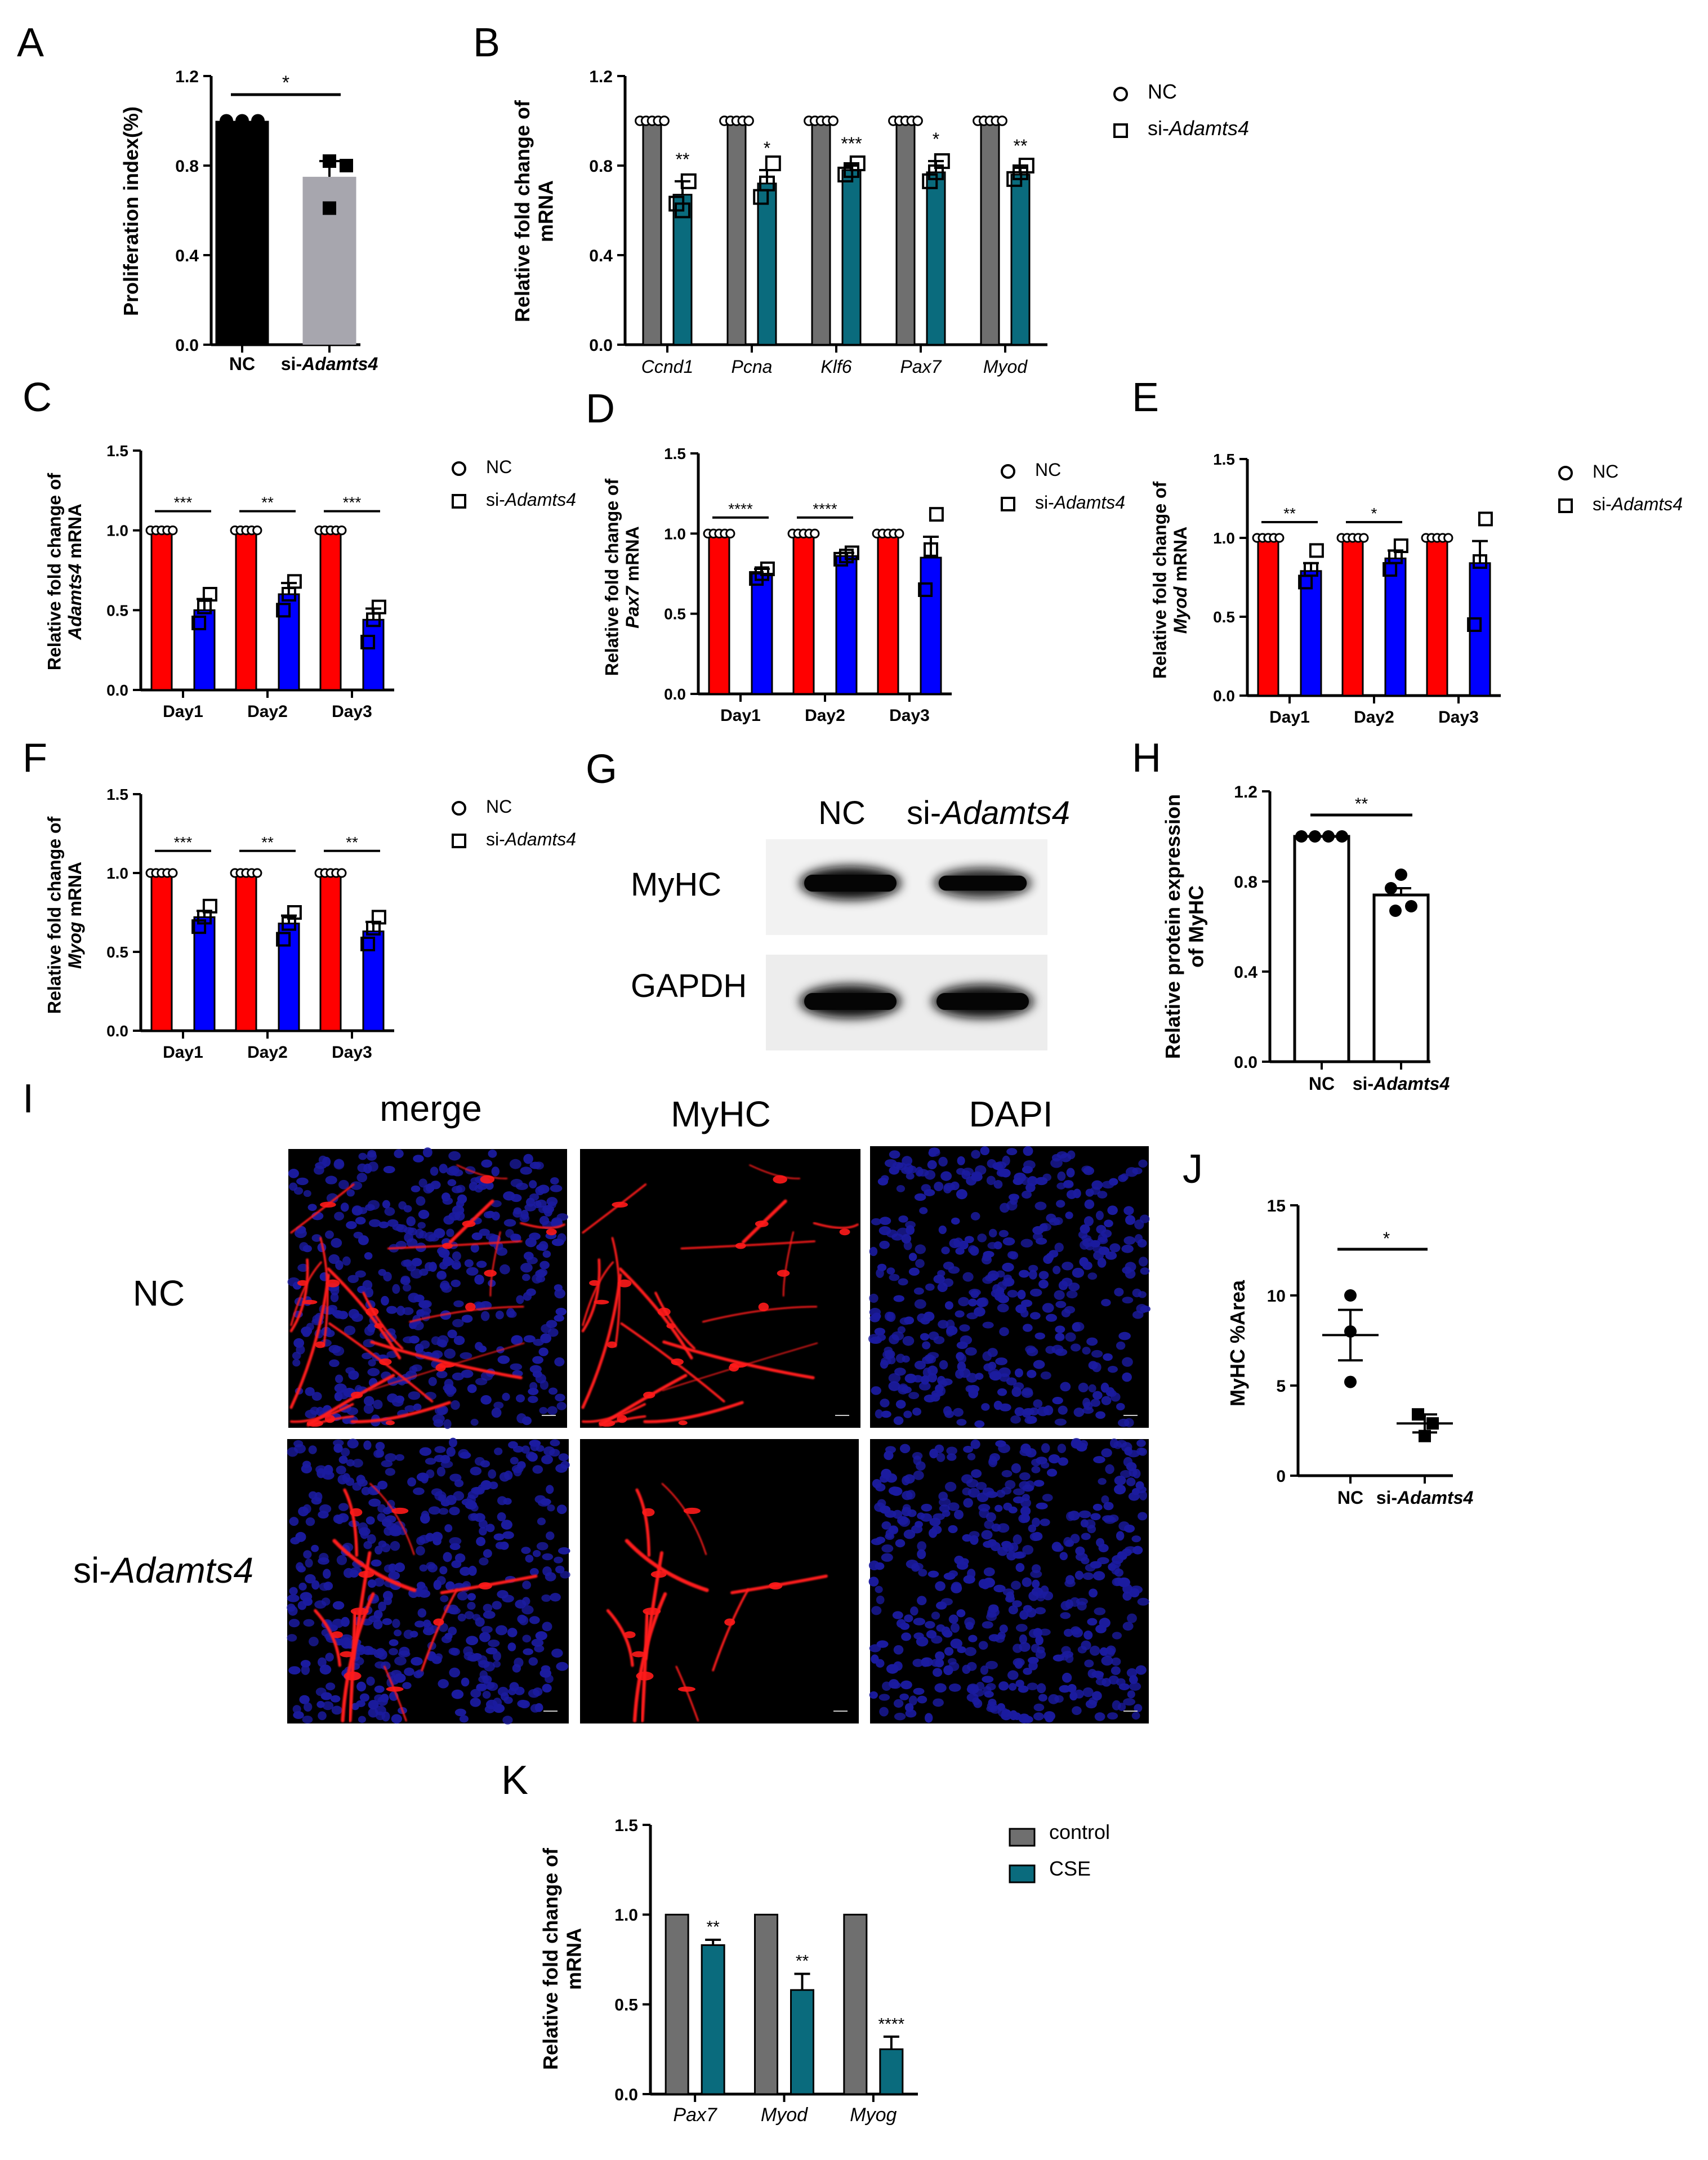 This screenshot has height=2160, width=1708. Describe the element at coordinates (1276, 1206) in the screenshot. I see `y-tick-label: 15` at that location.